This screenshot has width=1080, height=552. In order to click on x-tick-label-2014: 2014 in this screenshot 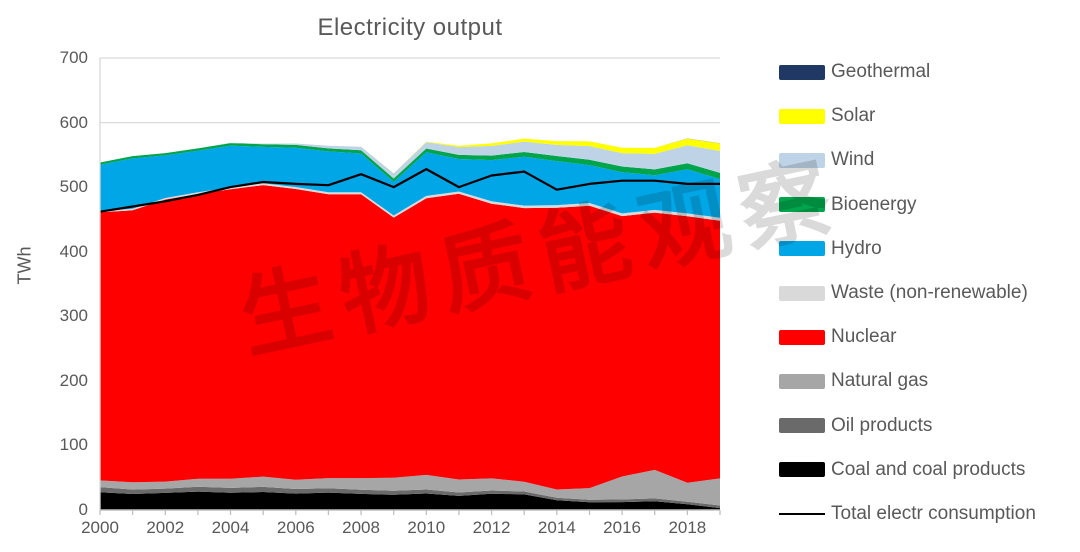, I will do `click(556, 527)`.